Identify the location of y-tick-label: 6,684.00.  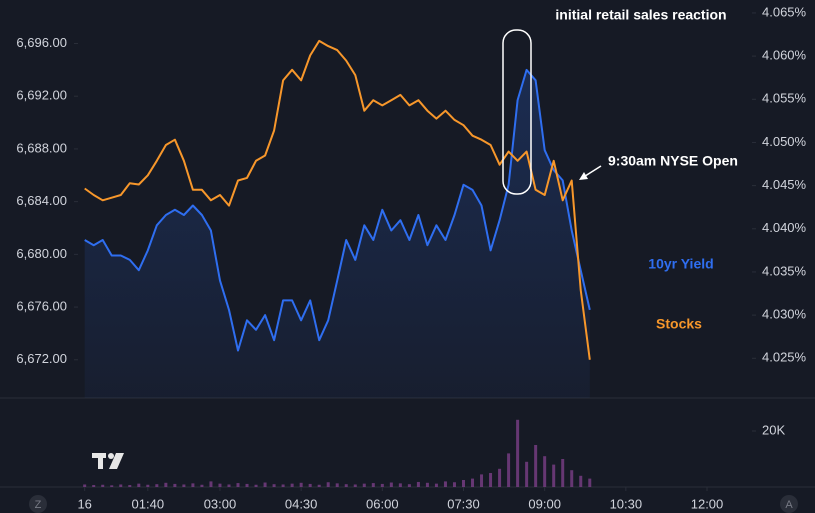
(41, 200).